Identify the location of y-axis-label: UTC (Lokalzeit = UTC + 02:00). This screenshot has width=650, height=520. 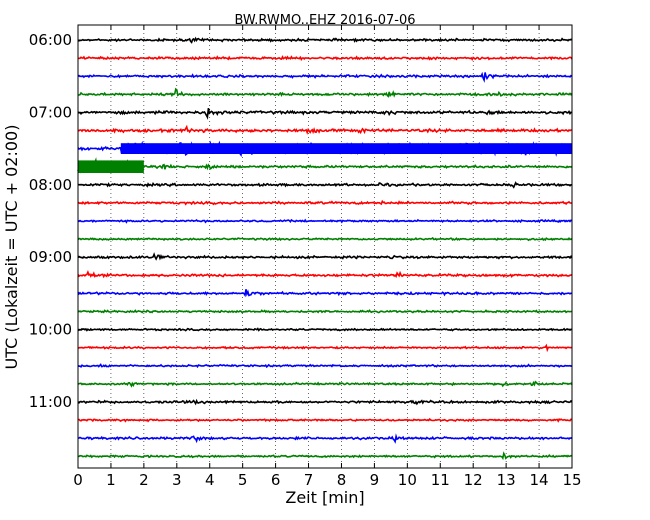
(11, 247).